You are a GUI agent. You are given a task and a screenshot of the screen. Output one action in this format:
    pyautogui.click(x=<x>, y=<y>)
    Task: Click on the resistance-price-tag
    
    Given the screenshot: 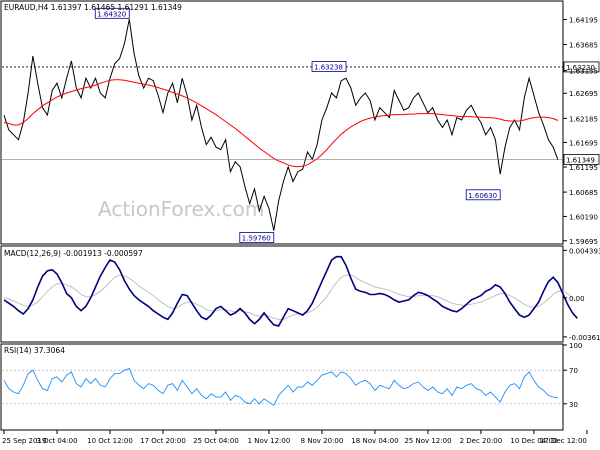 What is the action you would take?
    pyautogui.click(x=581, y=67)
    